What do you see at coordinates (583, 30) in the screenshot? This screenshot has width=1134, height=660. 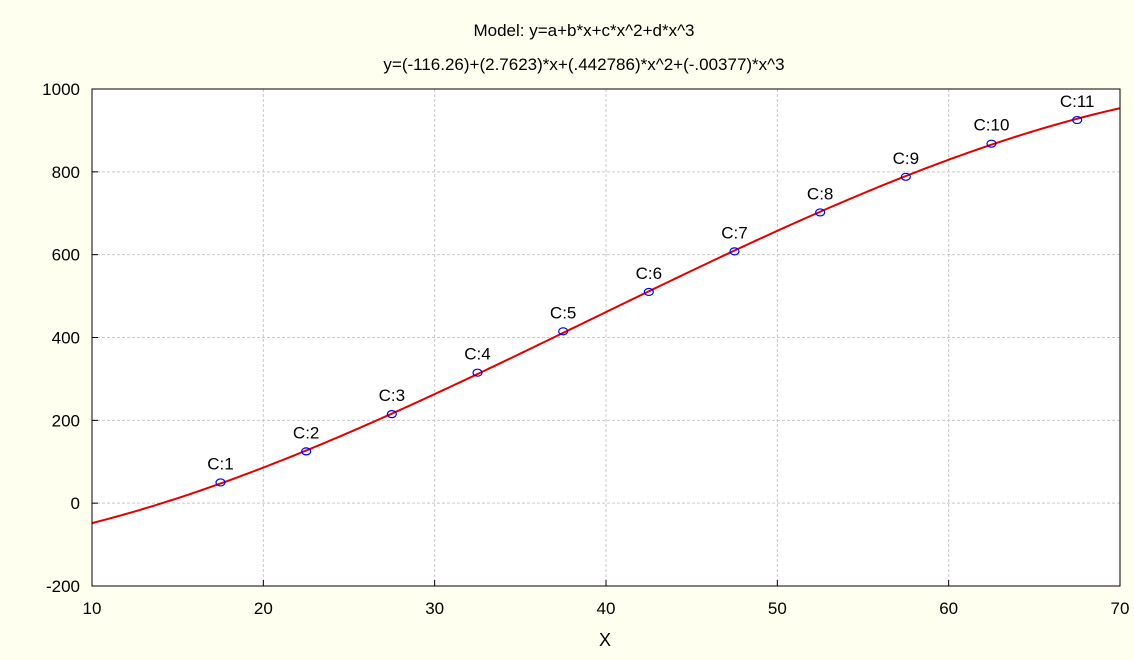 I see `chart-title: Model: y=a+b*x+c*x^2+d*x^3` at bounding box center [583, 30].